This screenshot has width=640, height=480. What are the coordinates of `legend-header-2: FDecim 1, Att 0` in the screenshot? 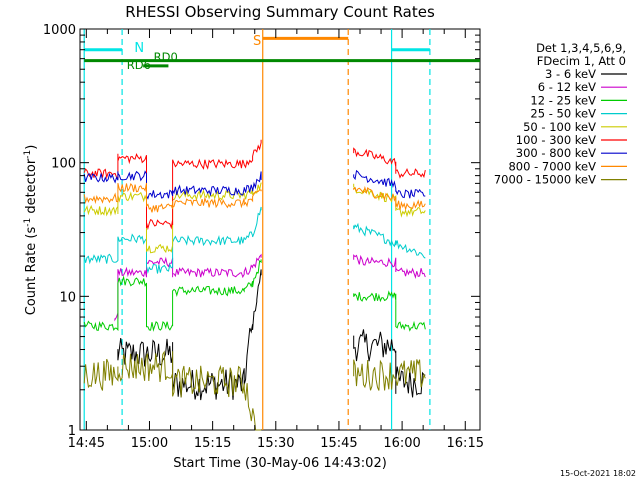 It's located at (581, 61).